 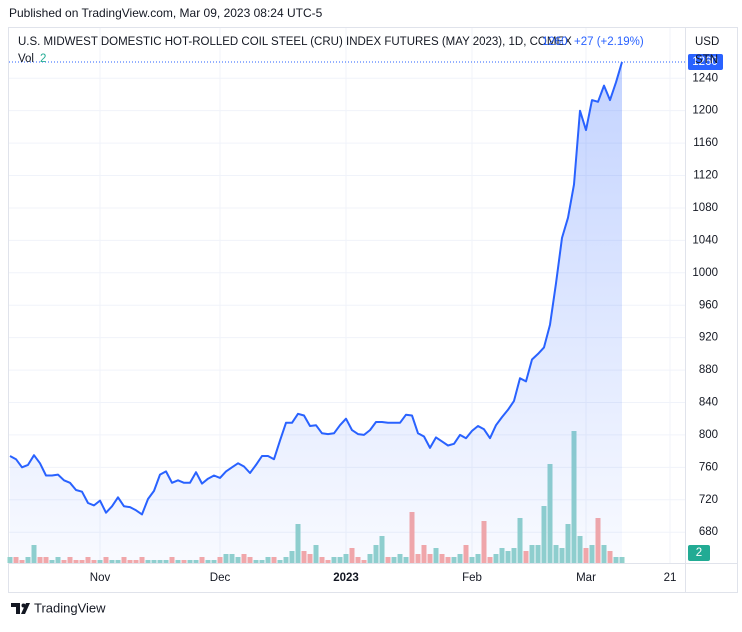 I want to click on y-tick-label: 1160, so click(x=705, y=143).